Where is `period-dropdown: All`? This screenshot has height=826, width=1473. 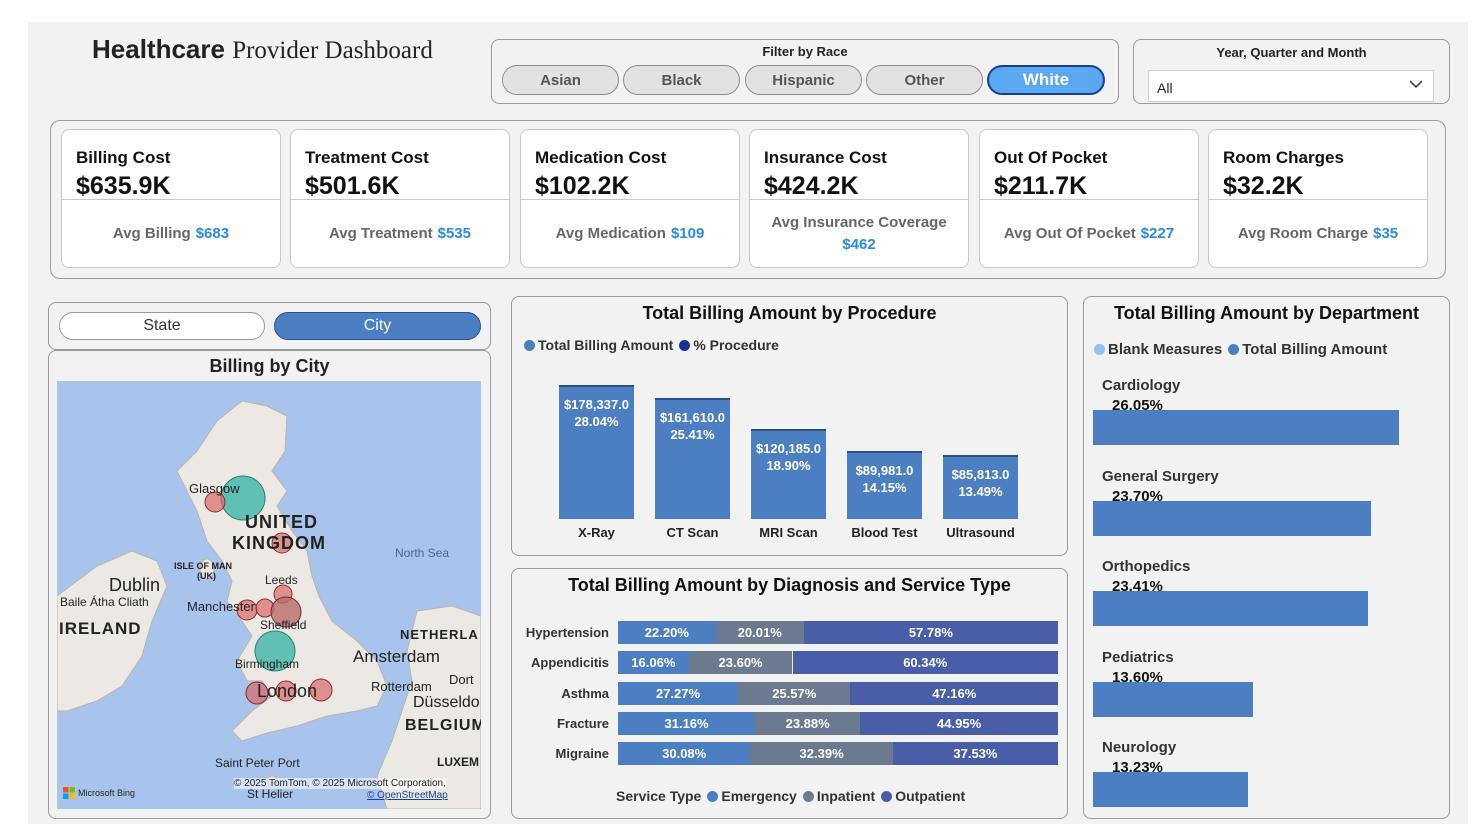 period-dropdown: All is located at coordinates (1291, 86).